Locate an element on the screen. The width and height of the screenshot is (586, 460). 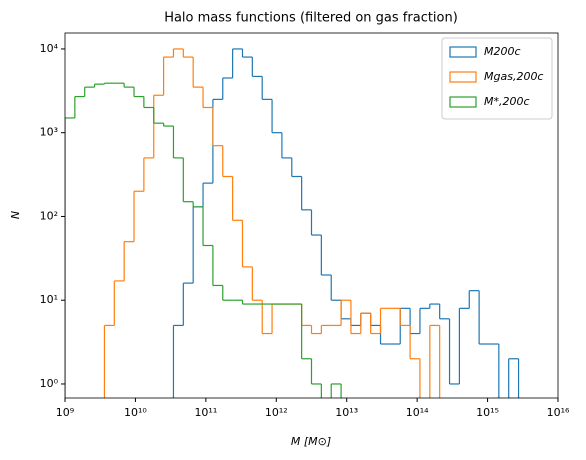
x-tick-label: 10¹² is located at coordinates (276, 412).